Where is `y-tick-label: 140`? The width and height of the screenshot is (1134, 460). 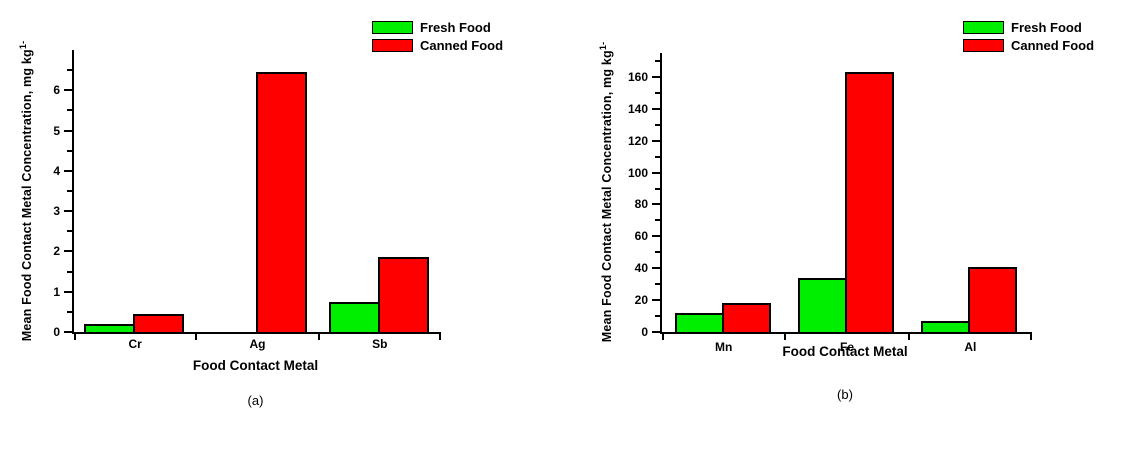
y-tick-label: 140 is located at coordinates (637, 108).